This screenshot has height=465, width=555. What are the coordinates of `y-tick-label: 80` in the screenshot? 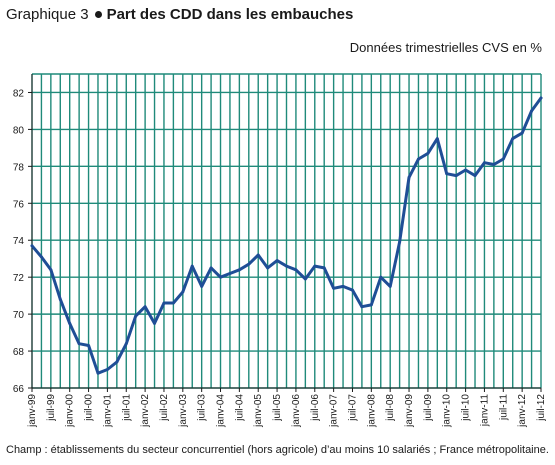 It's located at (19, 130).